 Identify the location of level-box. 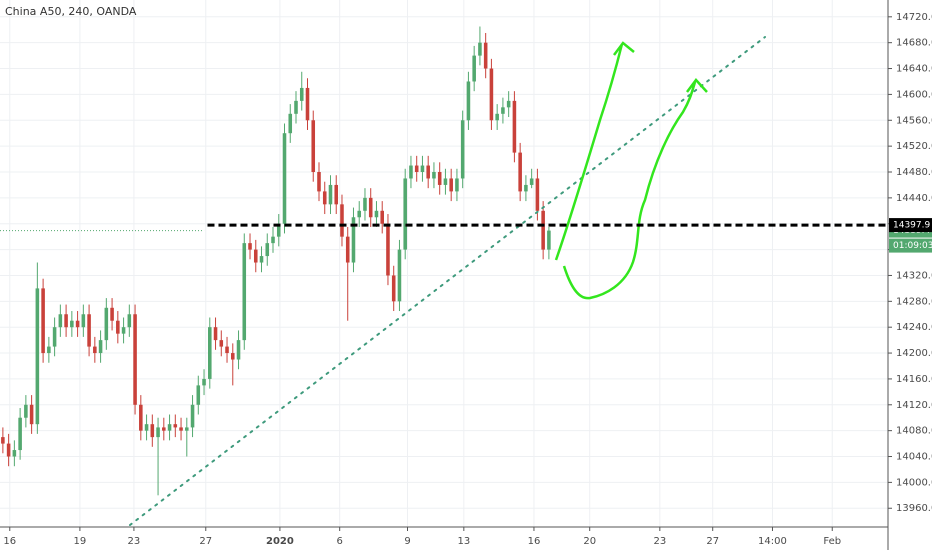
(910, 225).